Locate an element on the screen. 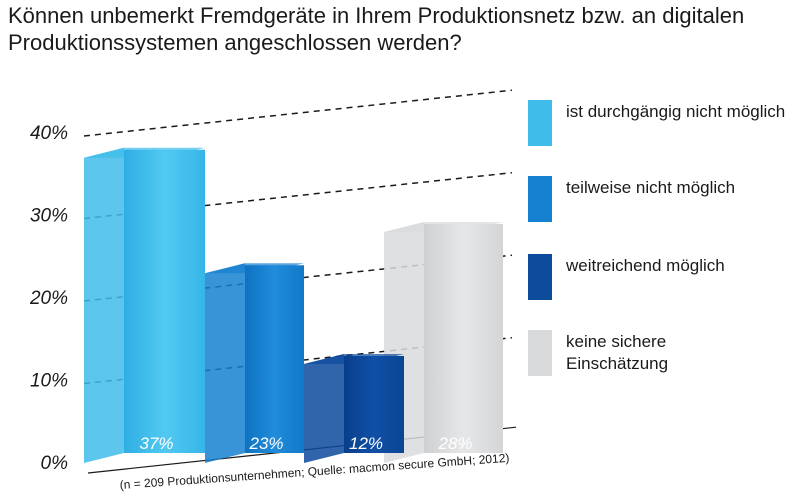 The height and width of the screenshot is (503, 800). y-tick-label: 30% is located at coordinates (49, 216).